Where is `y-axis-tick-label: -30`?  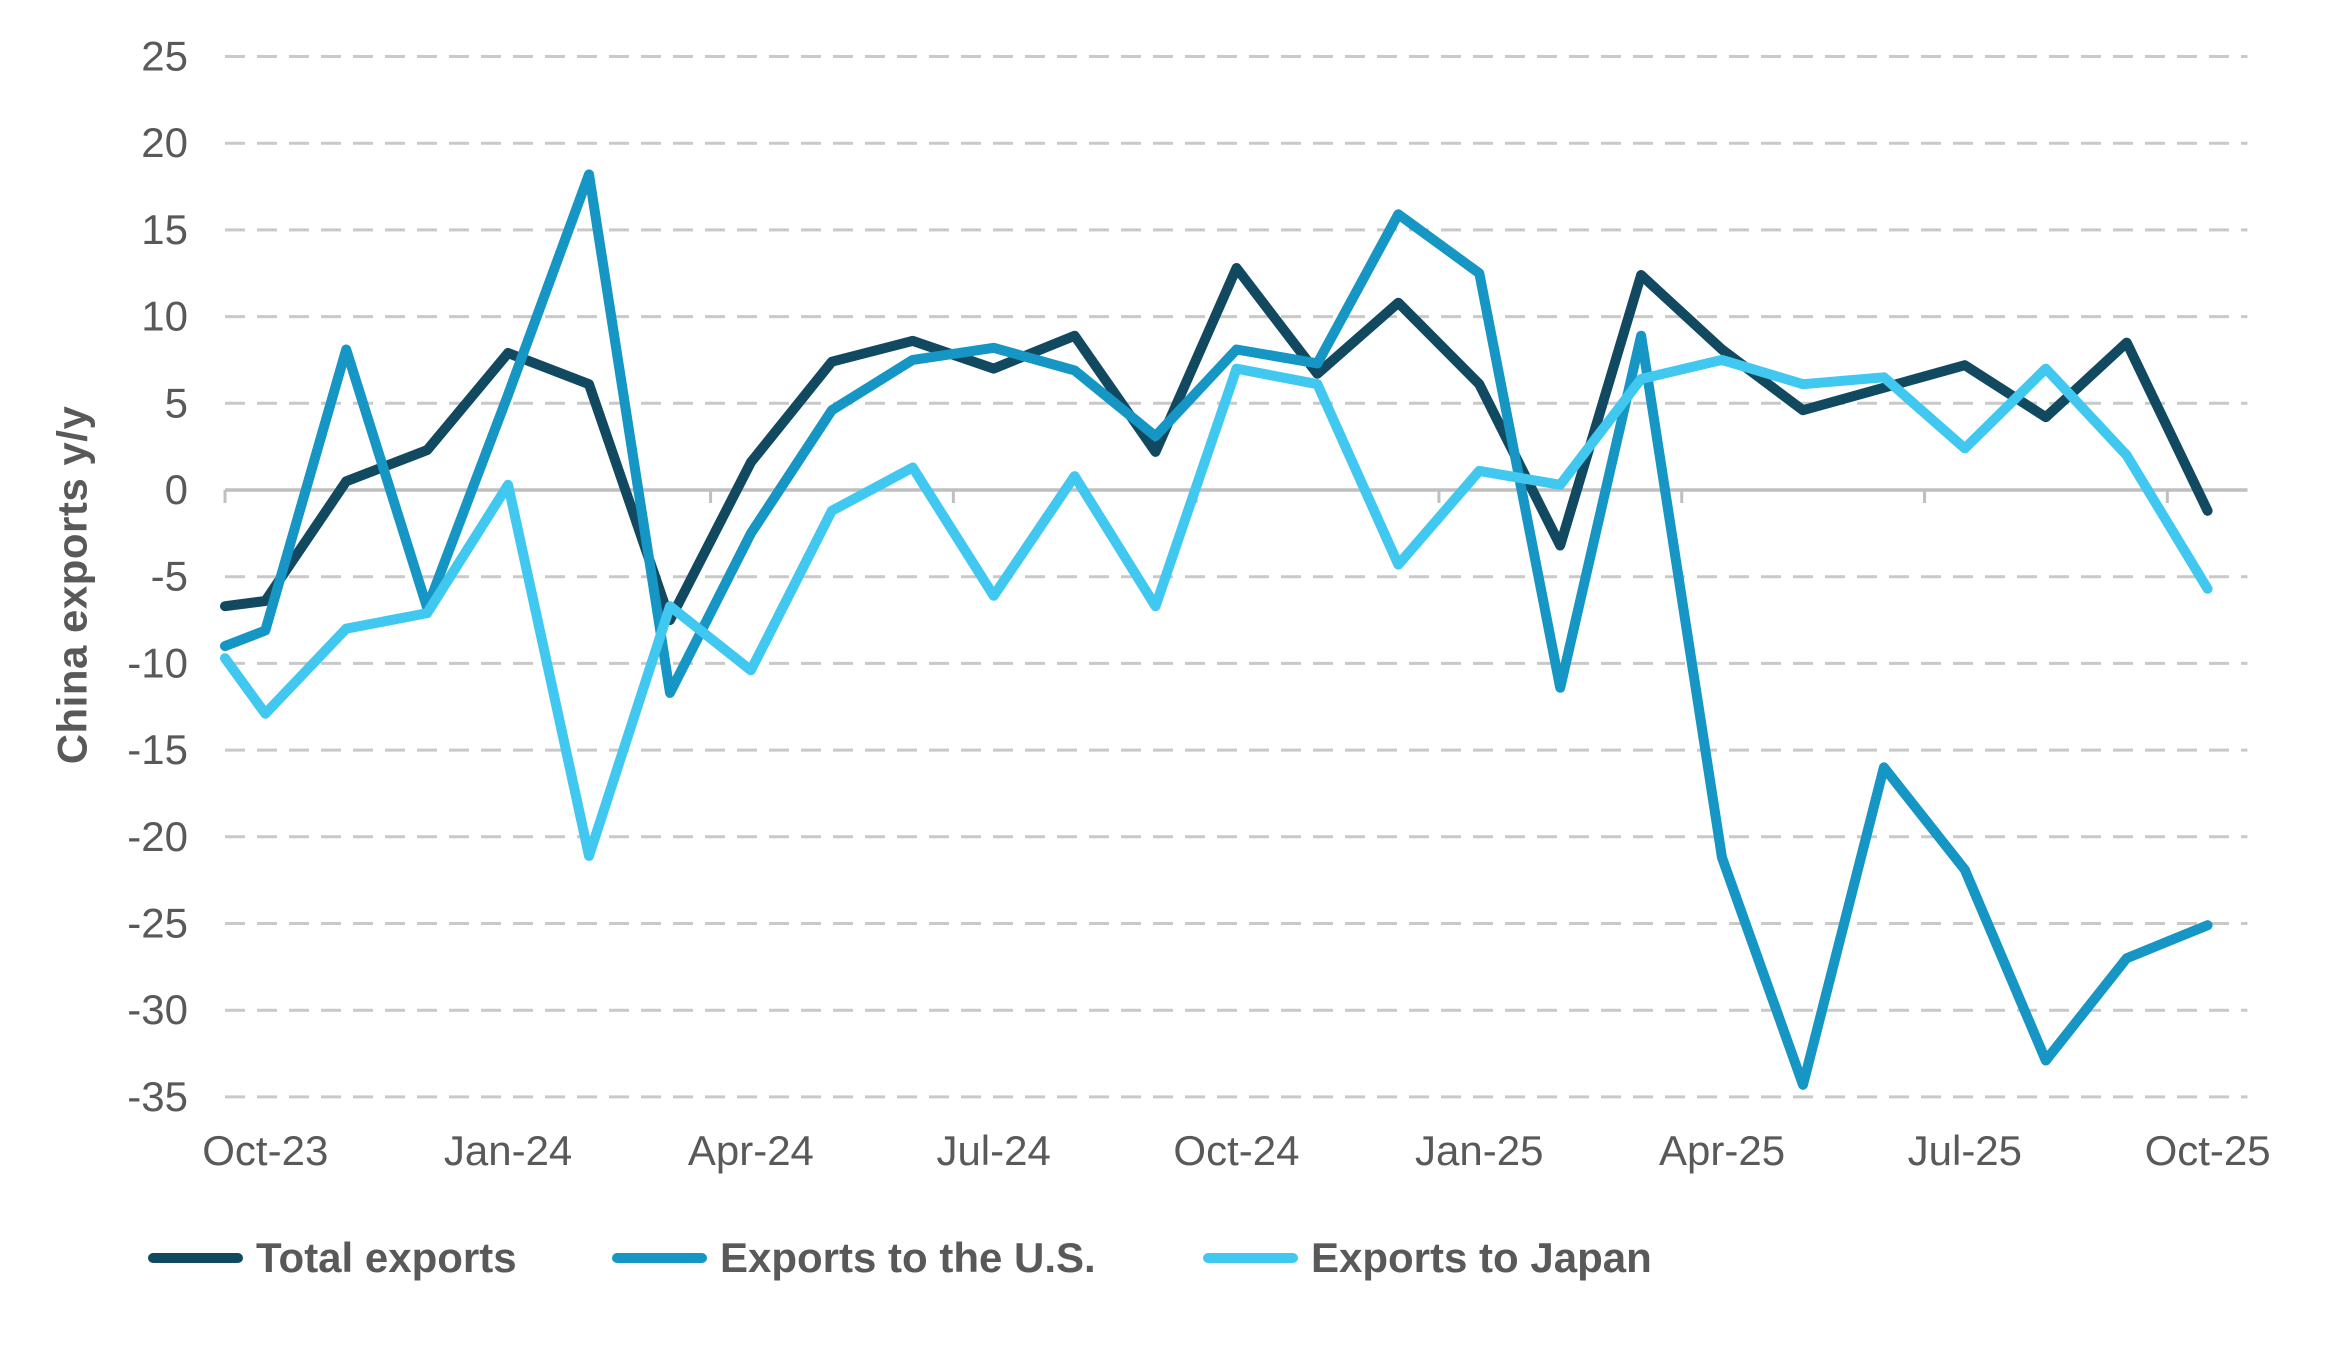 y-axis-tick-label: -30 is located at coordinates (157, 1009).